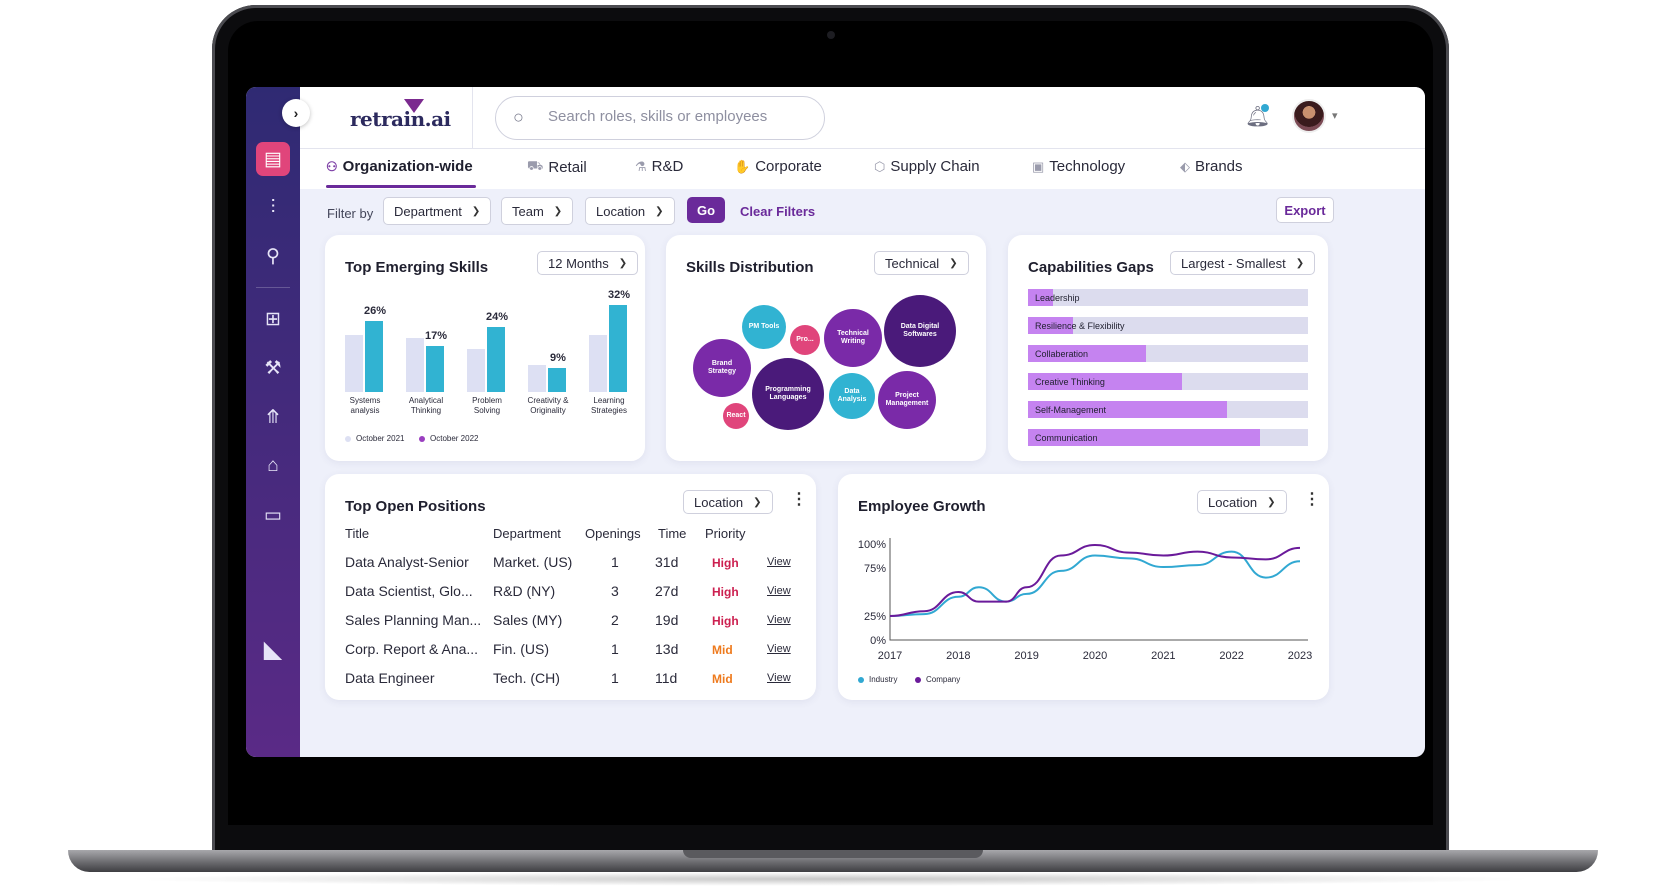  Describe the element at coordinates (937, 679) in the screenshot. I see `legend-item: Company` at that location.